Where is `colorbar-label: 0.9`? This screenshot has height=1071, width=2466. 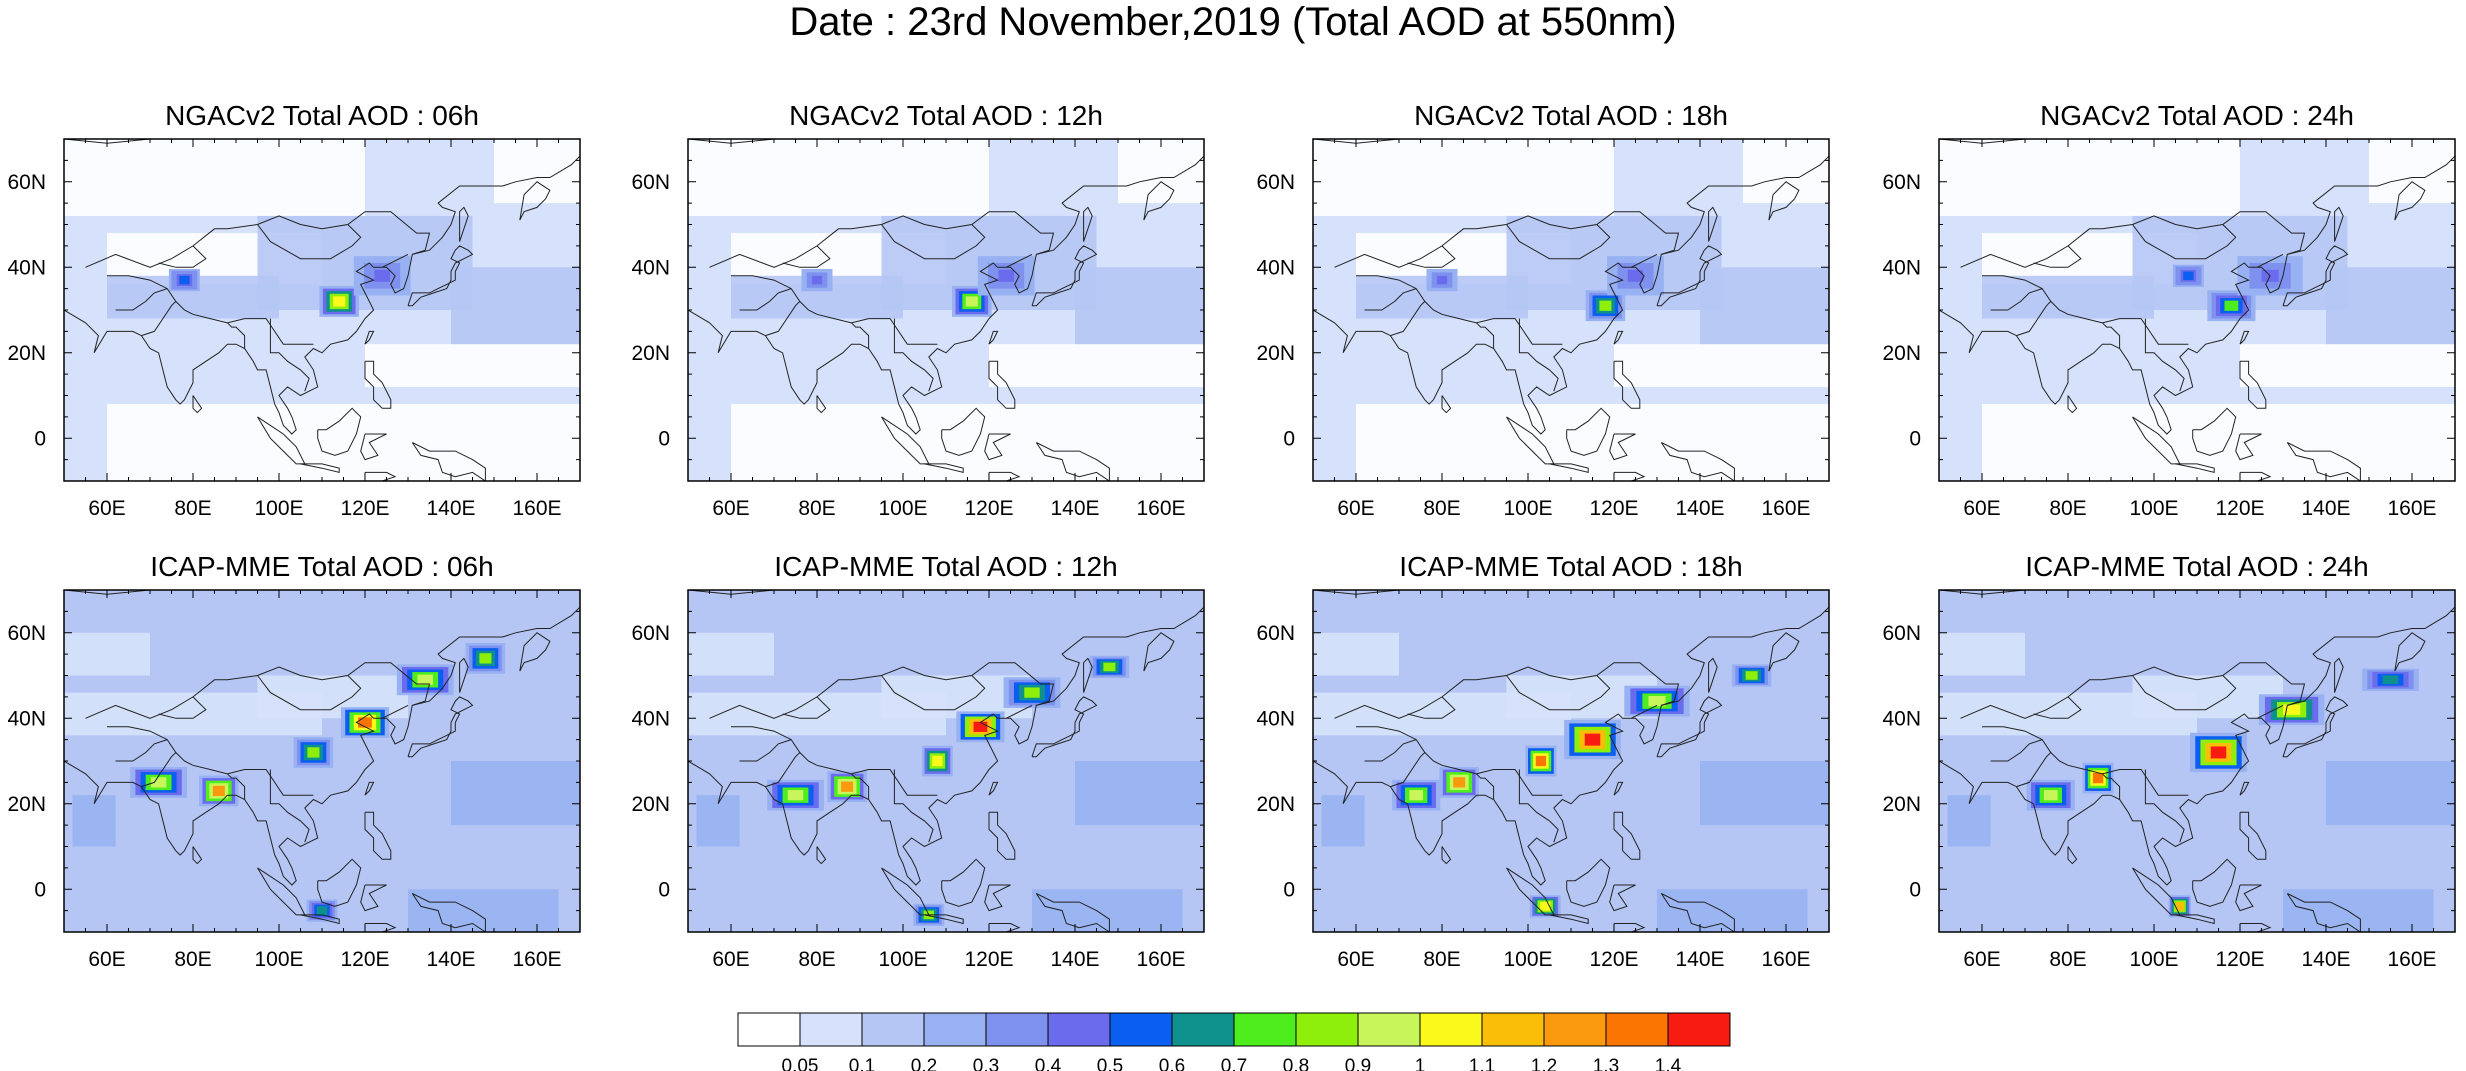
colorbar-label: 0.9 is located at coordinates (1358, 1063).